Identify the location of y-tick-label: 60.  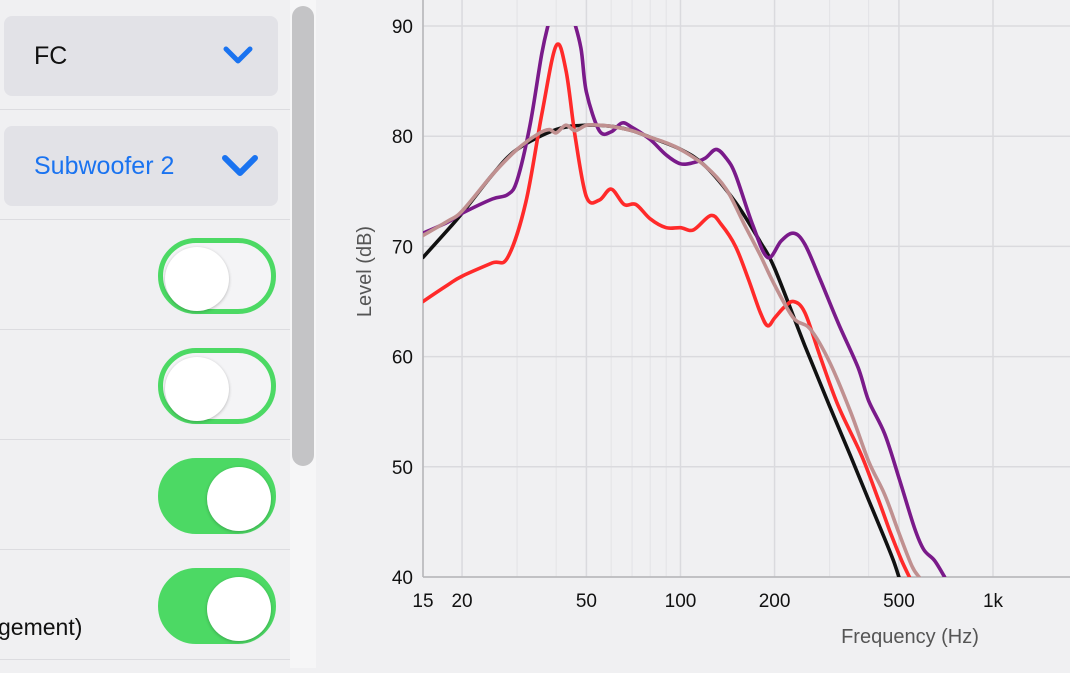
(402, 358).